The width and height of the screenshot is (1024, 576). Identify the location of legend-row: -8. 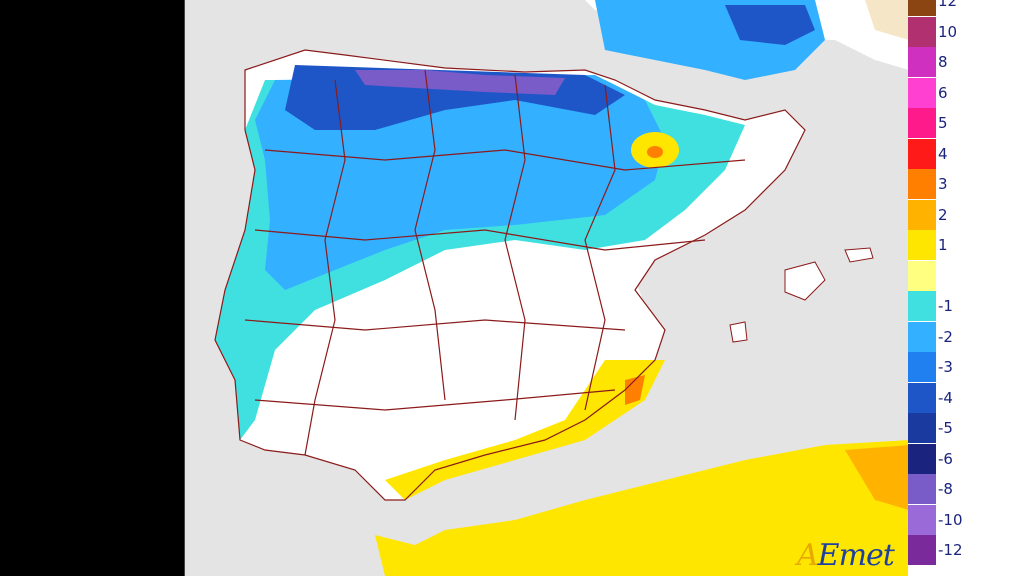
(966, 489).